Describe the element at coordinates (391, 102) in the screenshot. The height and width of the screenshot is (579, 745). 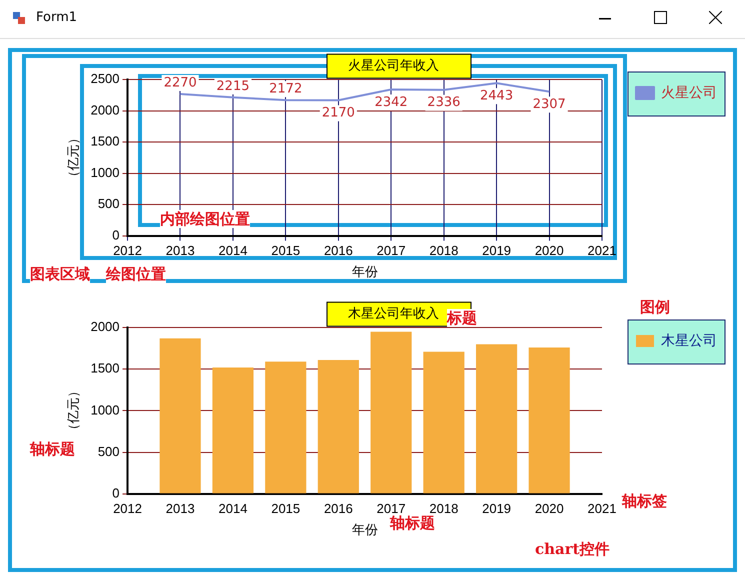
I see `data-label: 2342` at that location.